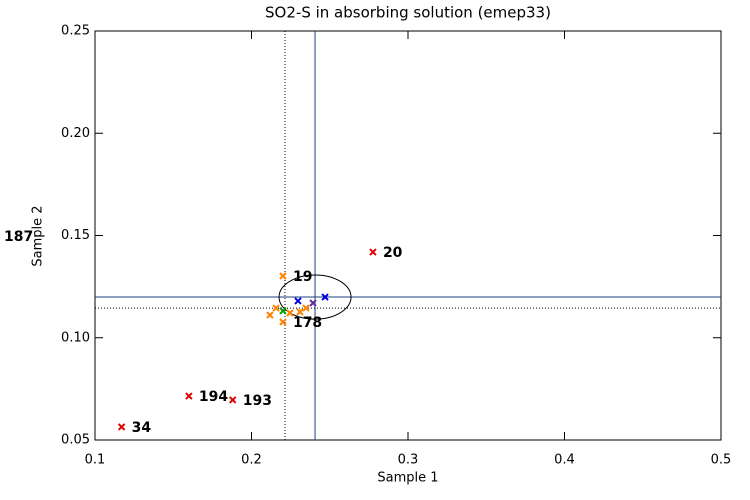  I want to click on chart-title: SO2-S in absorbing solution (emep33), so click(408, 13).